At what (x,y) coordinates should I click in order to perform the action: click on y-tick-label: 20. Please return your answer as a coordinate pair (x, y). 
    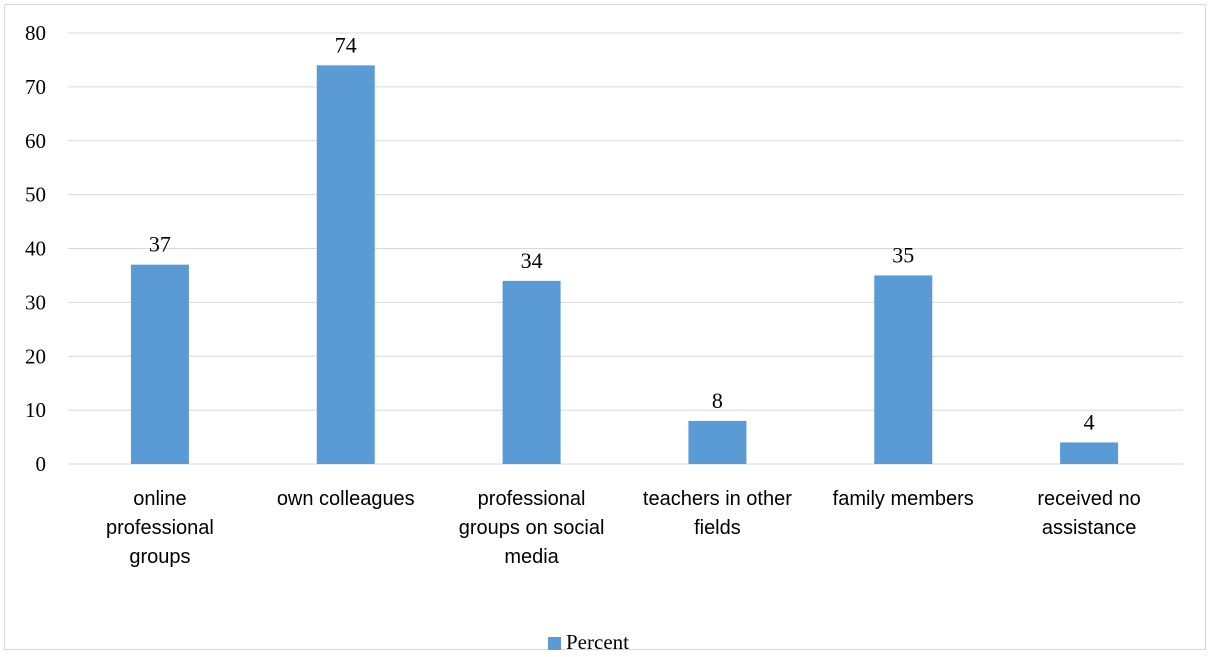
    Looking at the image, I should click on (35, 356).